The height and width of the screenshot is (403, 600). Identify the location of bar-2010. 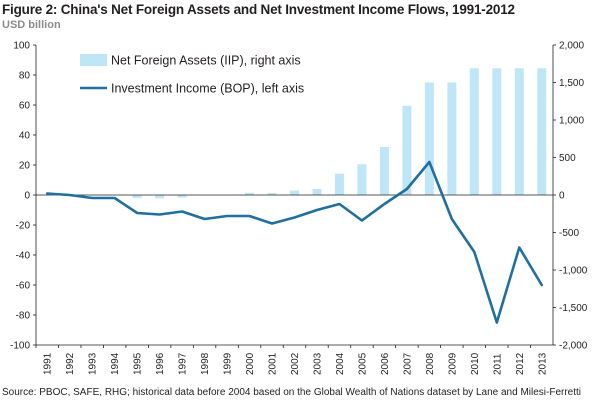
(474, 131).